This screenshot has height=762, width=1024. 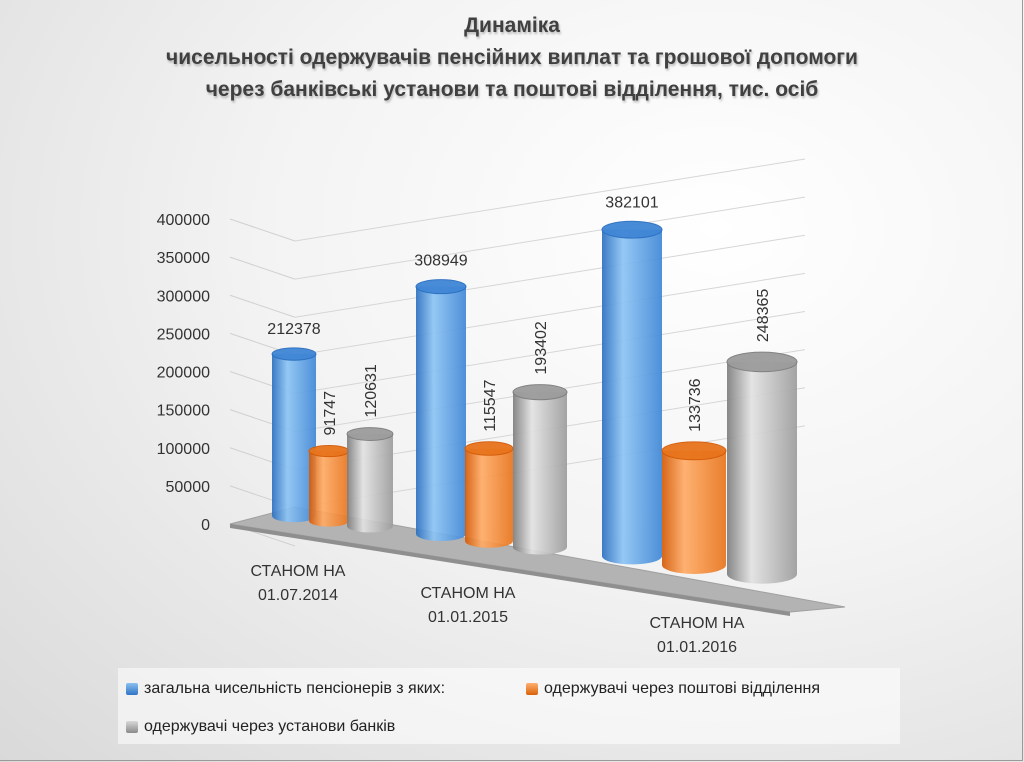 What do you see at coordinates (330, 413) in the screenshot?
I see `data-label-post-0: 91747` at bounding box center [330, 413].